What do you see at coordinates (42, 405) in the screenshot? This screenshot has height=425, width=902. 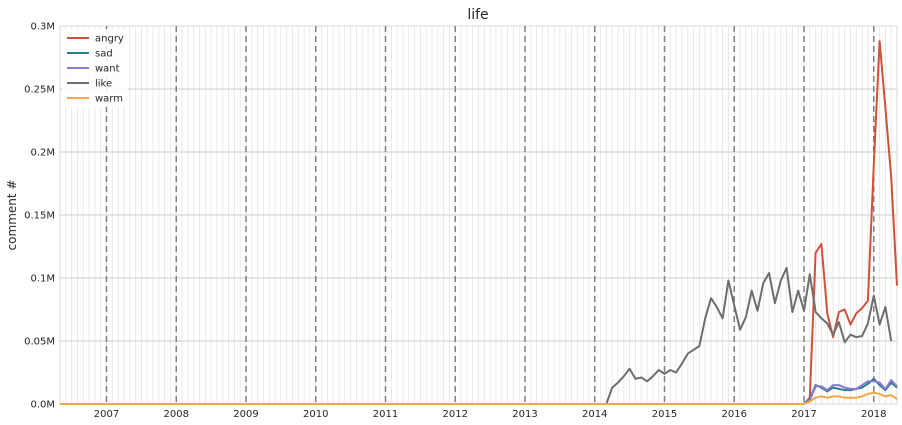 I see `y-tick-label: 0.0M` at bounding box center [42, 405].